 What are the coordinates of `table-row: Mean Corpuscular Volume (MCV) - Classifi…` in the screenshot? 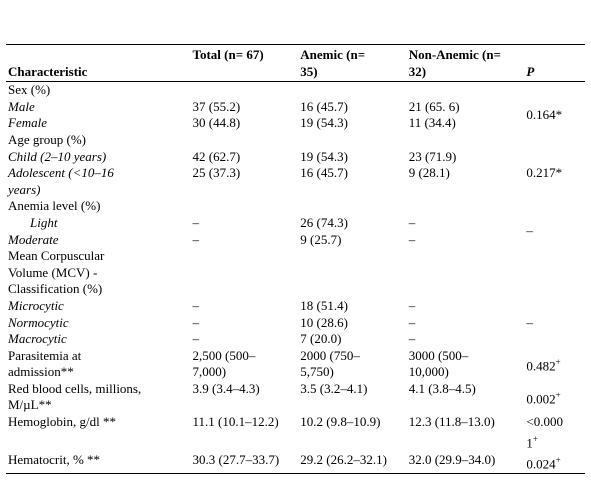 It's located at (295, 273).